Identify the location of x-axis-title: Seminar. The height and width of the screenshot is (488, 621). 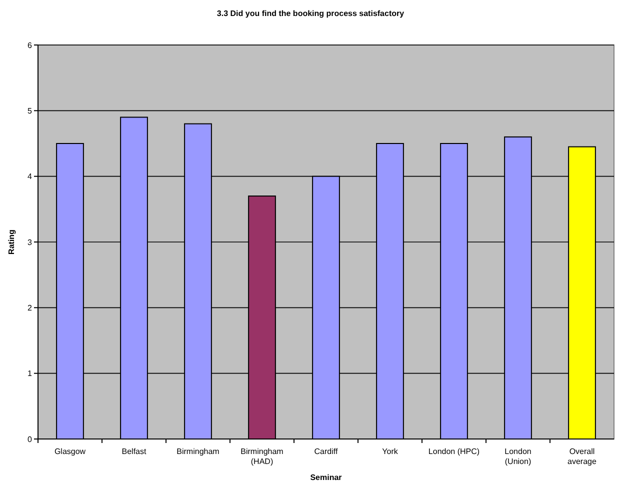
(326, 477).